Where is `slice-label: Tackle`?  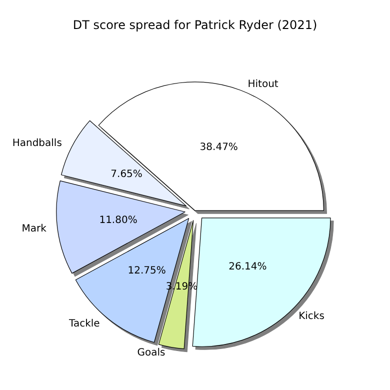
slice-label: Tackle is located at coordinates (84, 324).